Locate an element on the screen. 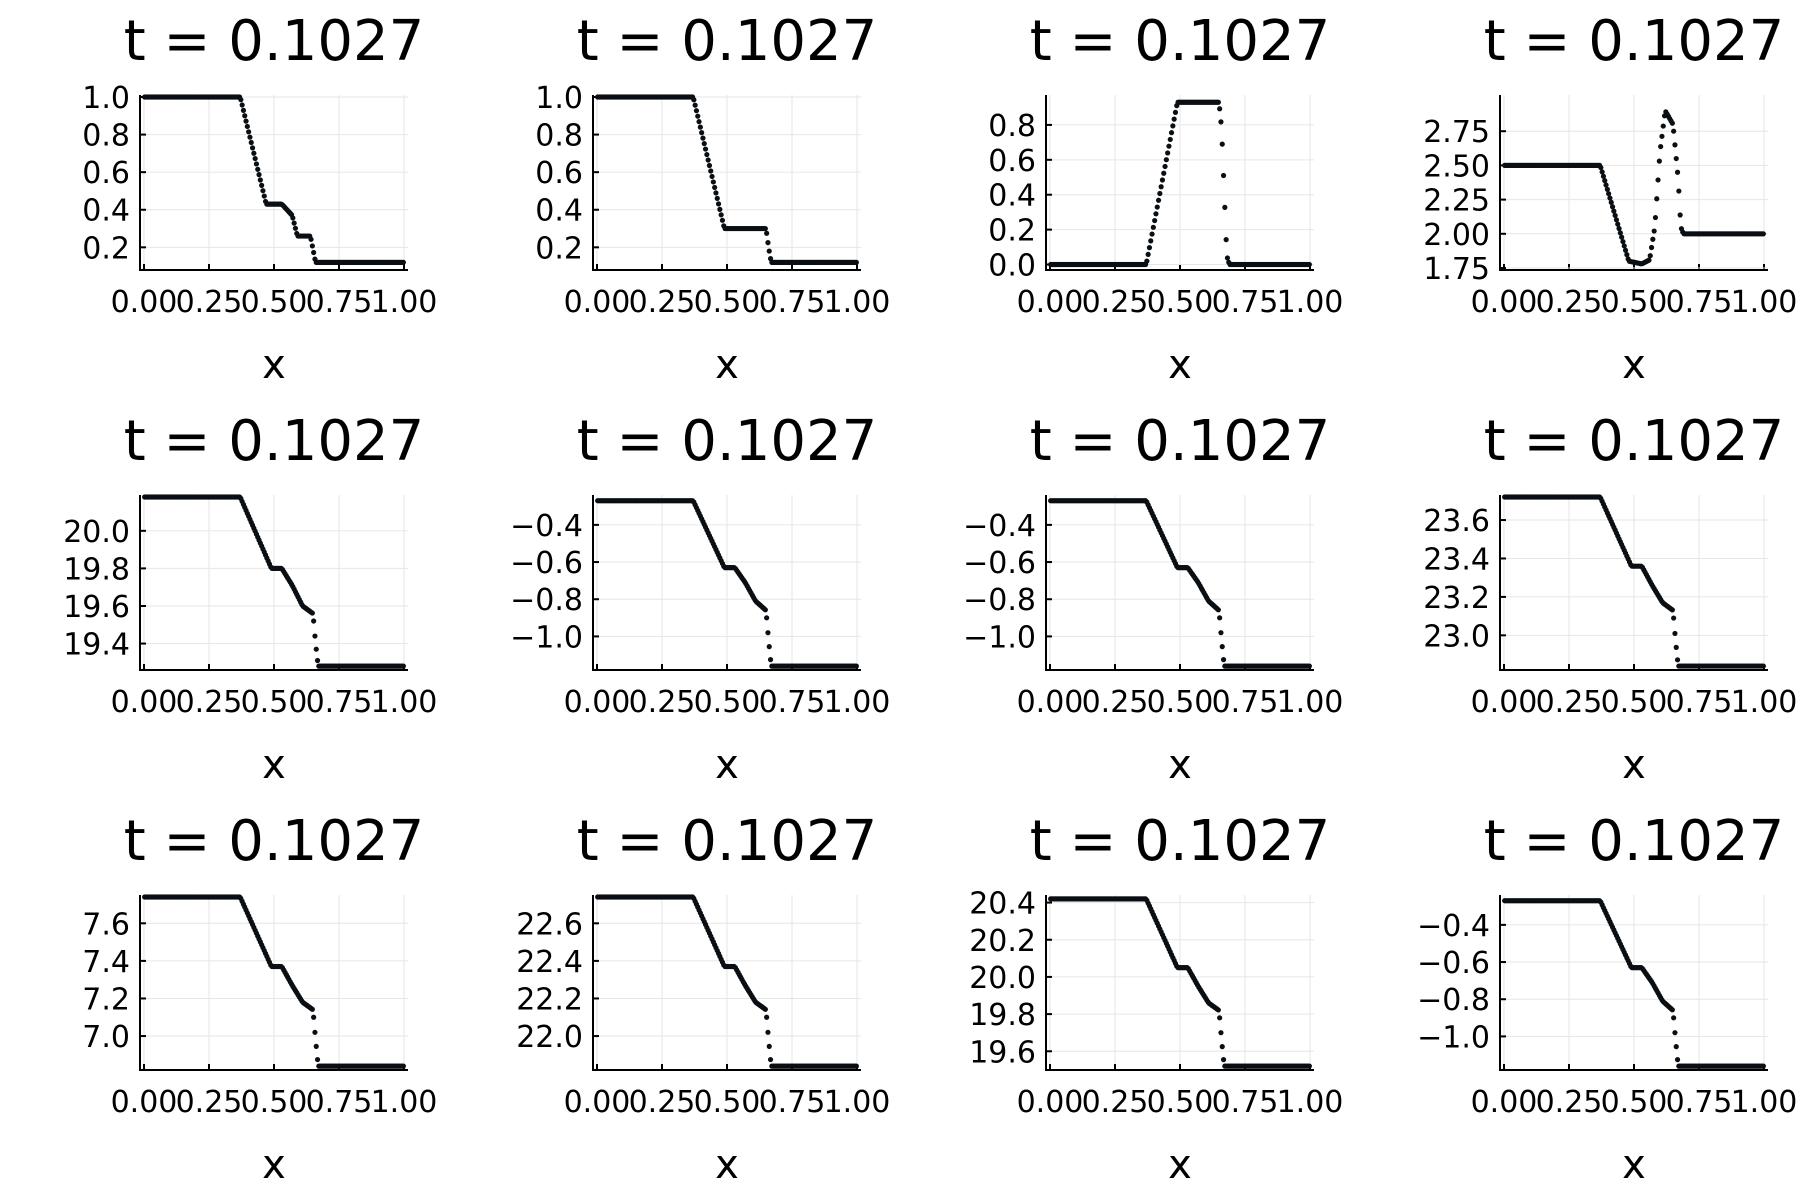 The image size is (1800, 1200). data-series is located at coordinates (1634, 581).